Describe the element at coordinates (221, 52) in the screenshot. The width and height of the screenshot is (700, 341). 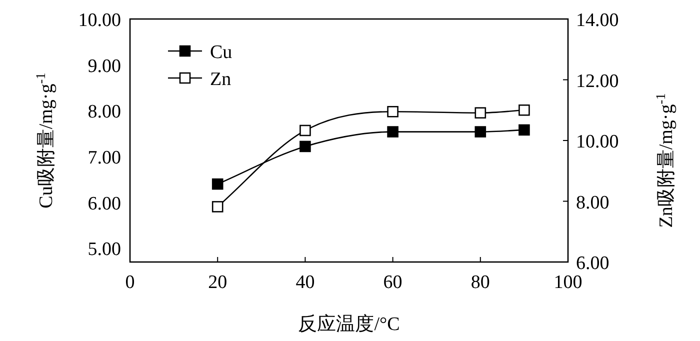
I see `legend-label: Cu` at that location.